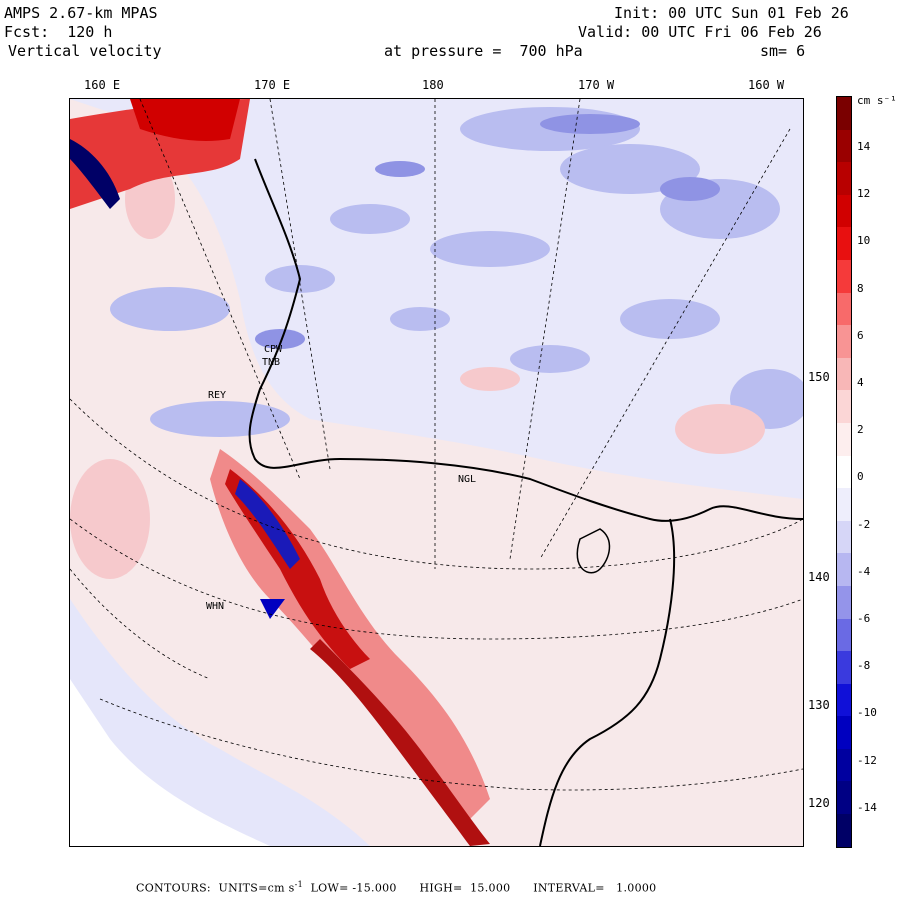 This screenshot has height=900, width=900. What do you see at coordinates (273, 349) in the screenshot?
I see `station-cpw: CPW` at bounding box center [273, 349].